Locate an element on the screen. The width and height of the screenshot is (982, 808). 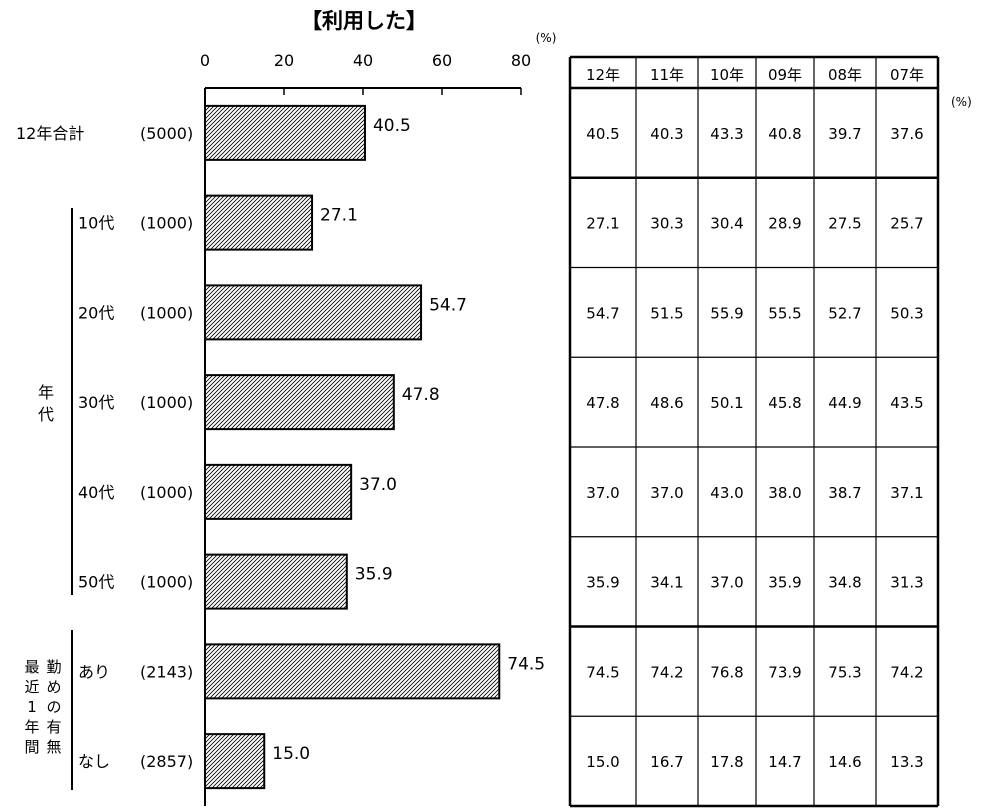
axis-unit-label: (%) is located at coordinates (546, 38).